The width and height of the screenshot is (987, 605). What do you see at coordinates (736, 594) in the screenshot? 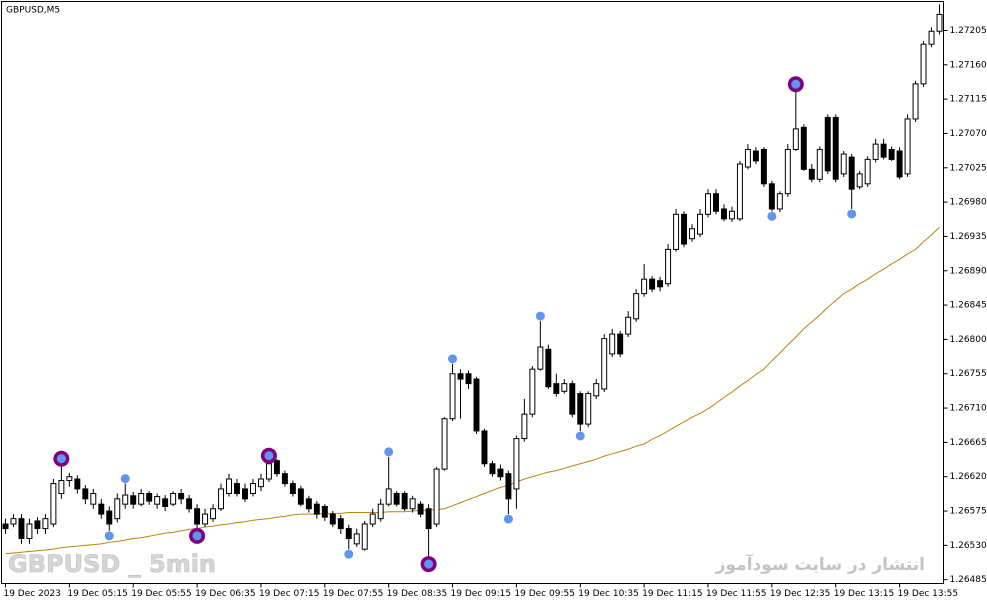
I see `x-tick-label: 19 Dec 11:55` at bounding box center [736, 594].